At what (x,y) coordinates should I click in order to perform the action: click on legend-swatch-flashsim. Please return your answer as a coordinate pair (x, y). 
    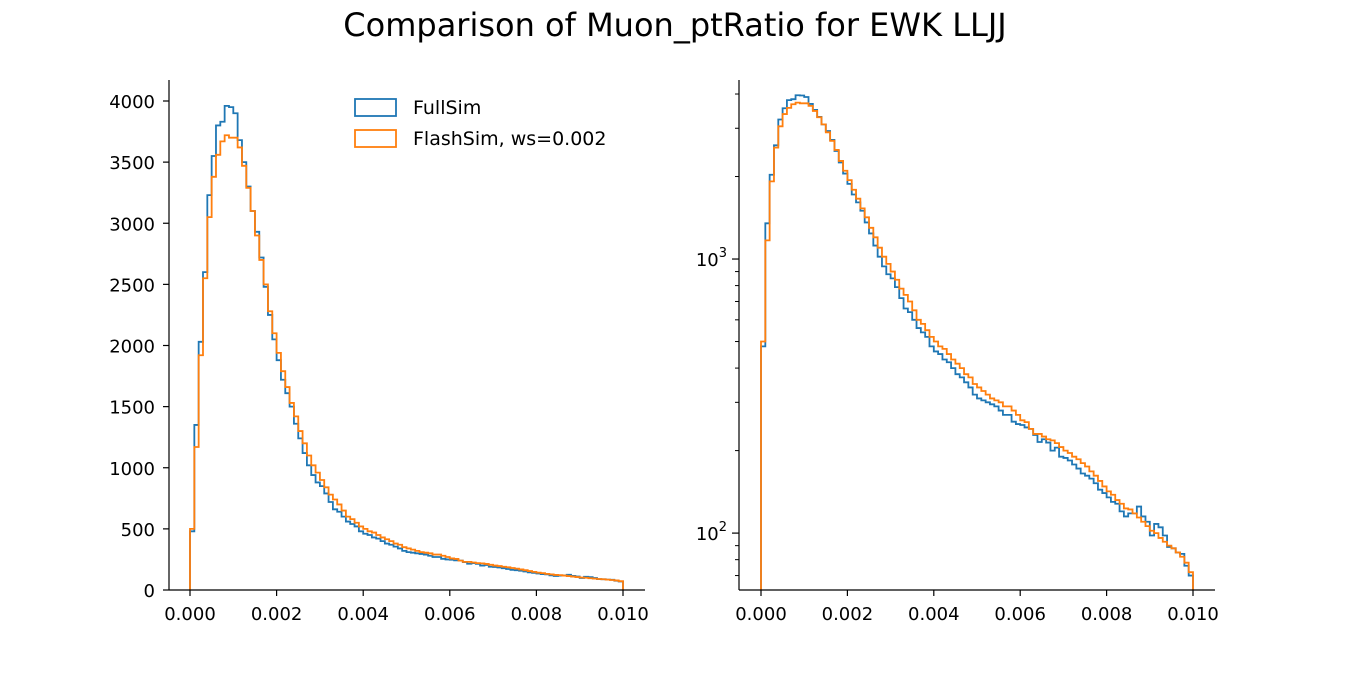
    Looking at the image, I should click on (375, 138).